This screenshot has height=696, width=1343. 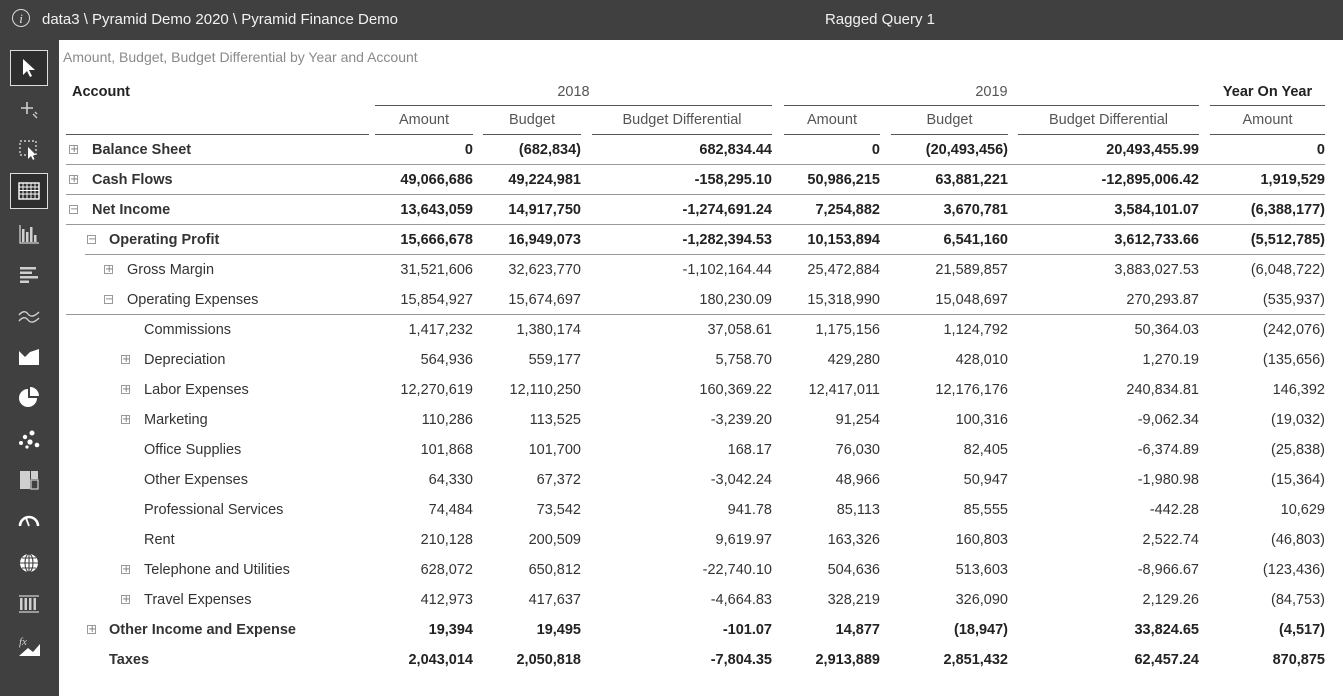 I want to click on value-cell: 941.78, so click(x=749, y=510).